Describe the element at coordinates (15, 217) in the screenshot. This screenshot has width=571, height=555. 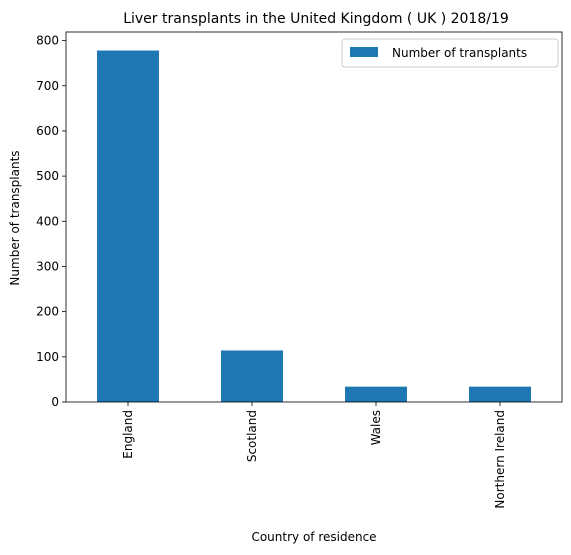
I see `y-axis-label: Number of transplants` at that location.